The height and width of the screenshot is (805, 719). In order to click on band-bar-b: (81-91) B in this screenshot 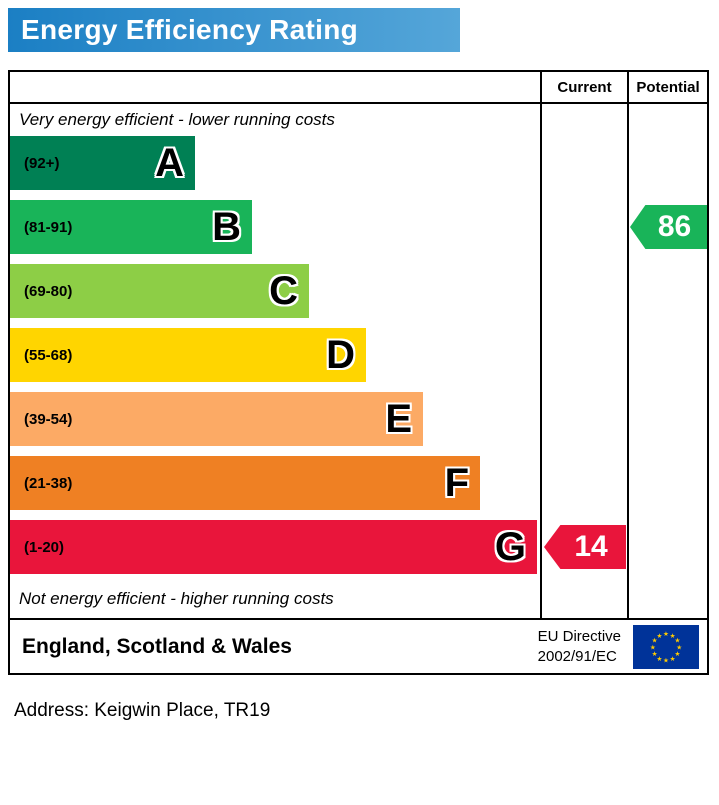, I will do `click(131, 227)`.